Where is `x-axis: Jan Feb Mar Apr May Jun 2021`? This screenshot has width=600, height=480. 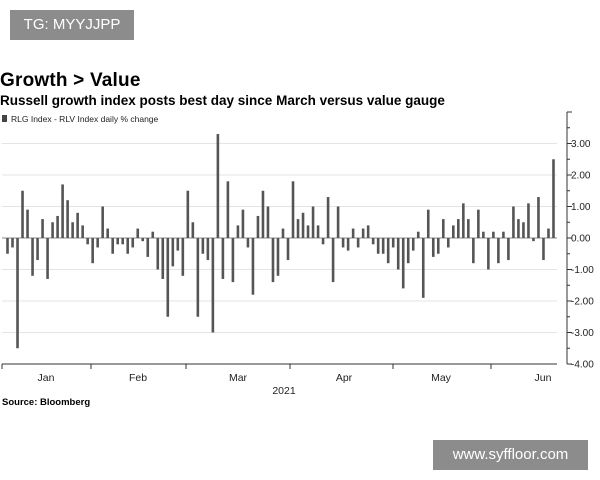 x-axis: Jan Feb Mar Apr May Jun 2021 is located at coordinates (279, 379).